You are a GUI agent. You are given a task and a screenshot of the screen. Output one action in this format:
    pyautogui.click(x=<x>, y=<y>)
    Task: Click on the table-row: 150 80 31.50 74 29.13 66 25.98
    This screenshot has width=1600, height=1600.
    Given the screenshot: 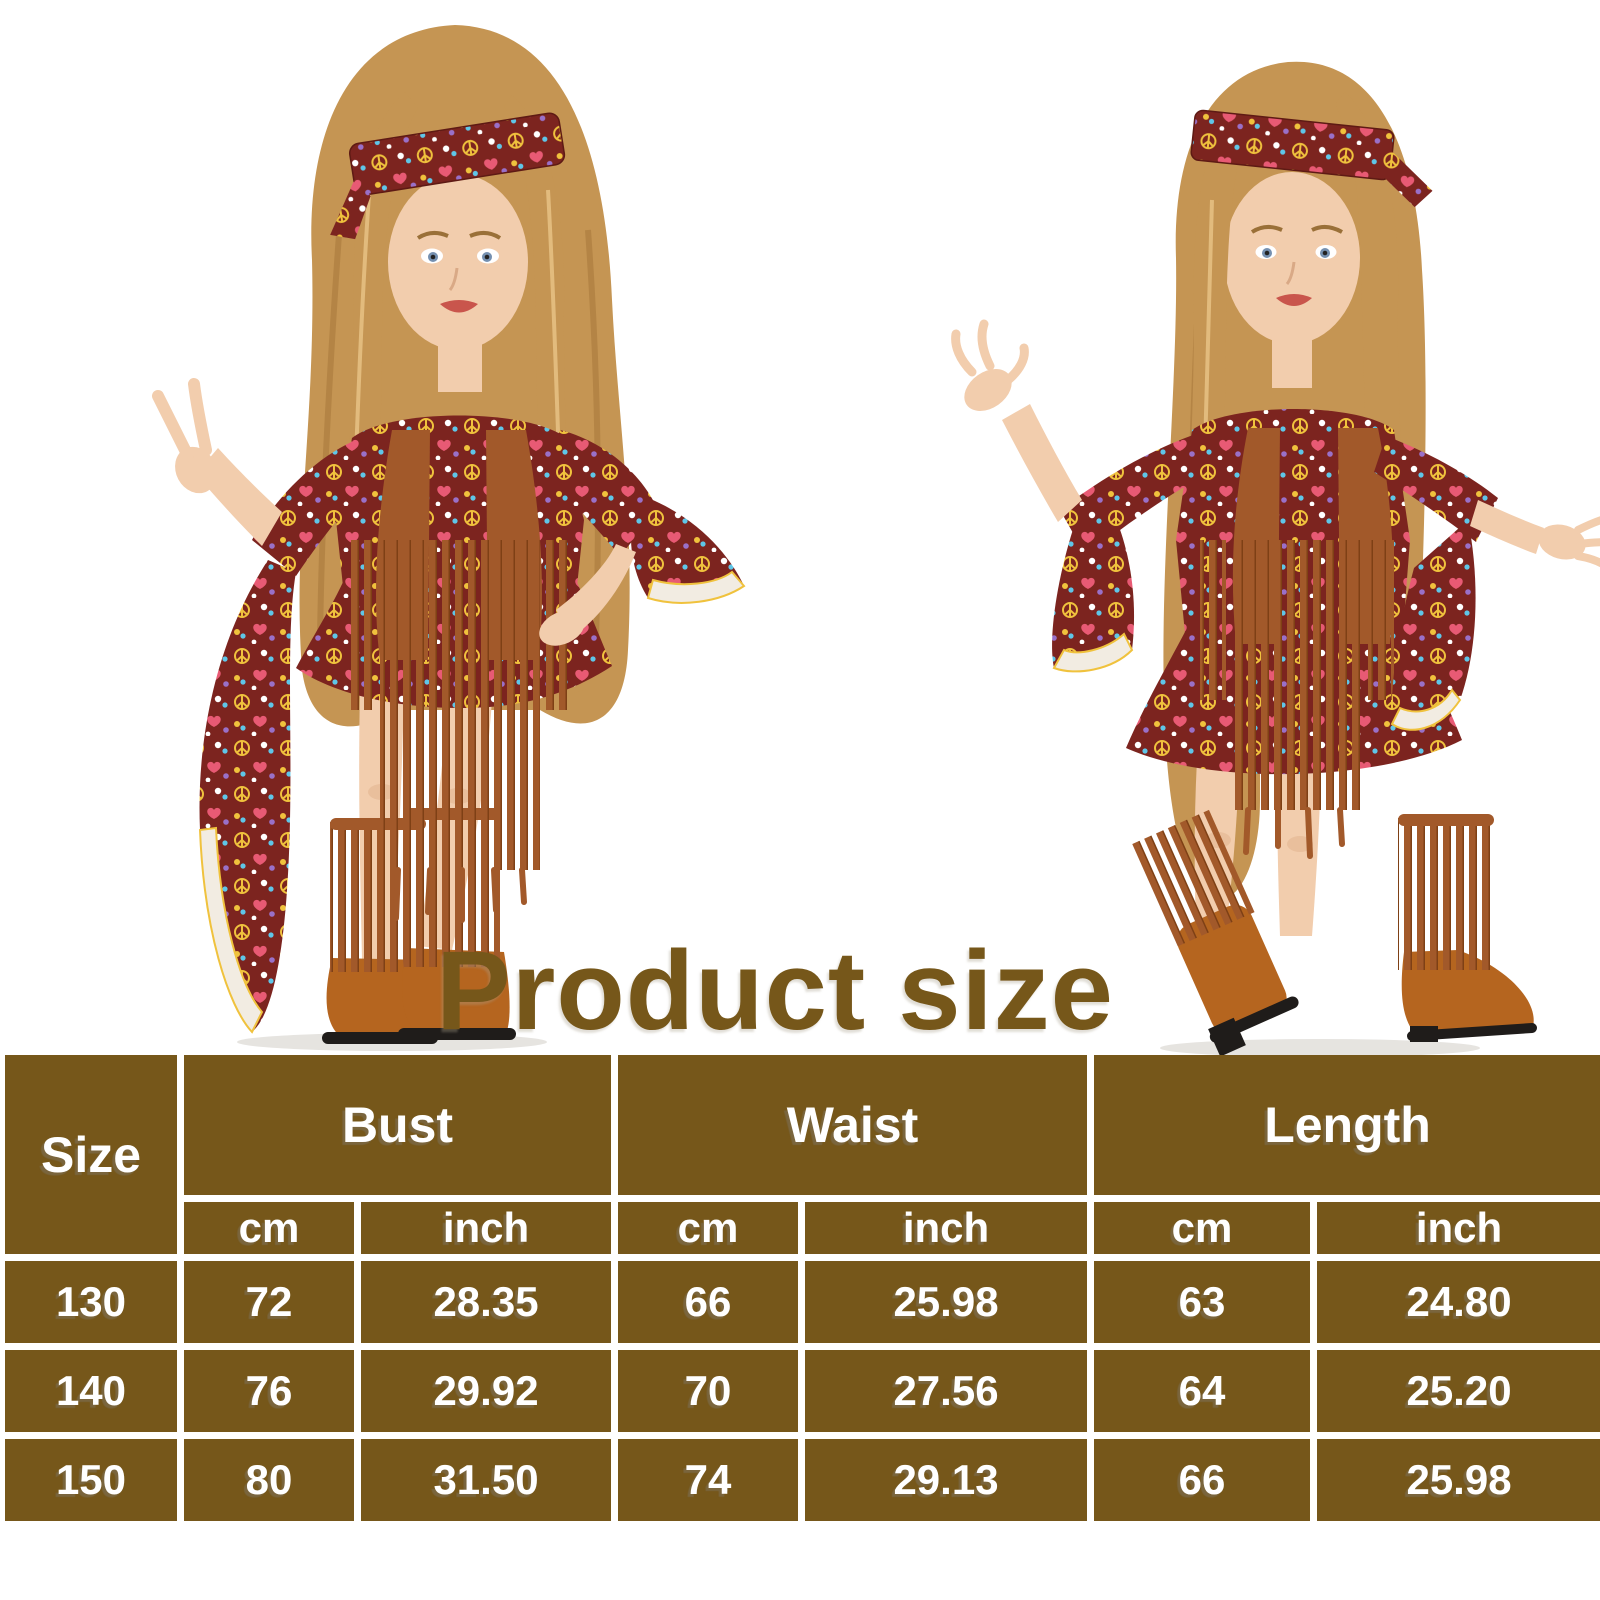 What is the action you would take?
    pyautogui.click(x=802, y=1480)
    